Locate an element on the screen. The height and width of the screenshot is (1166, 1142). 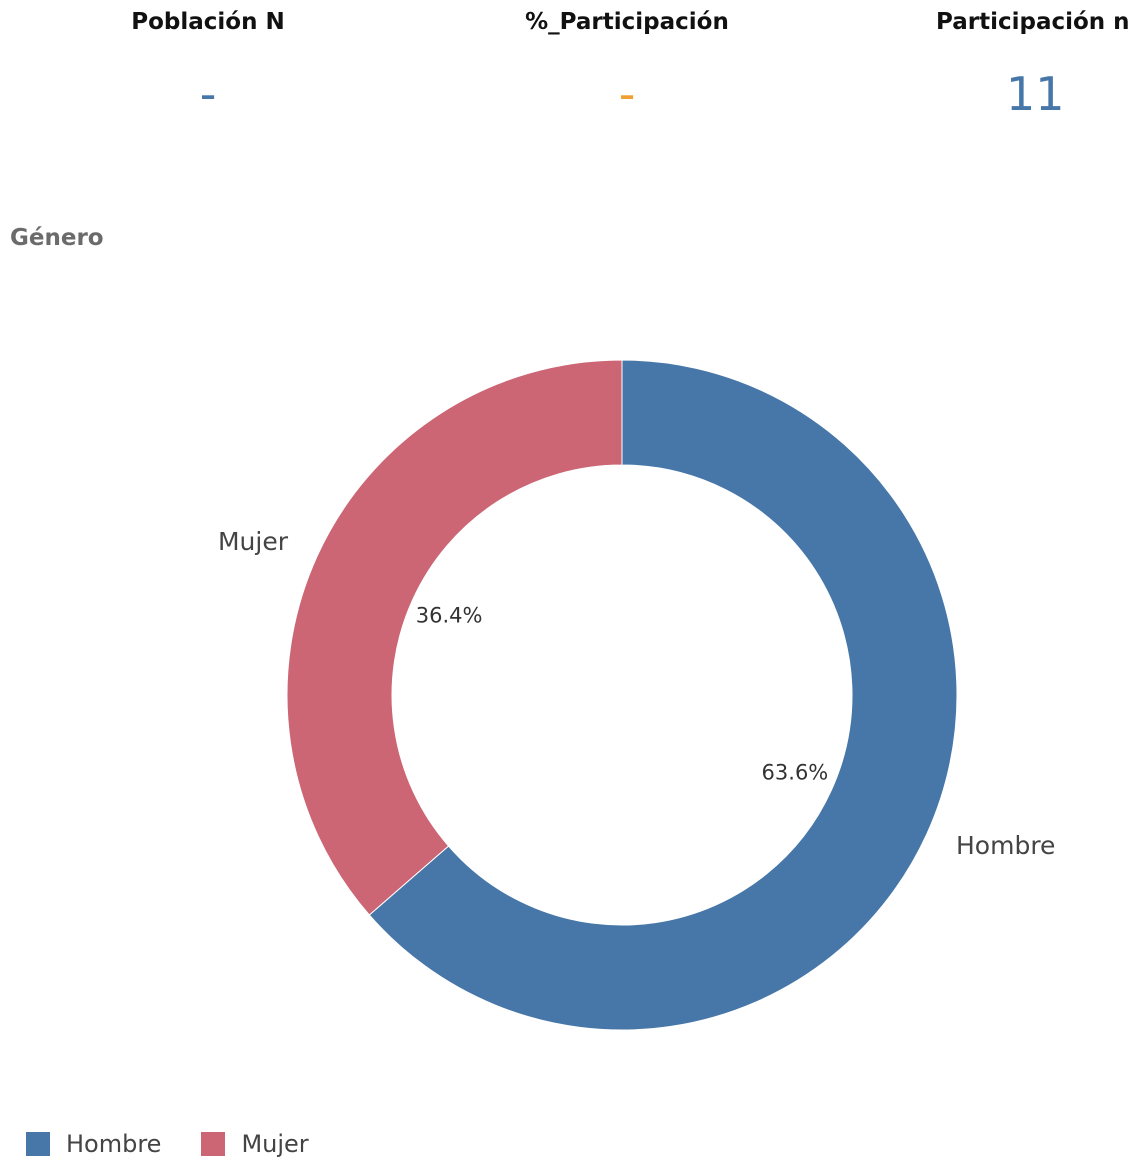
kpi-value: 11 is located at coordinates (1035, 94).